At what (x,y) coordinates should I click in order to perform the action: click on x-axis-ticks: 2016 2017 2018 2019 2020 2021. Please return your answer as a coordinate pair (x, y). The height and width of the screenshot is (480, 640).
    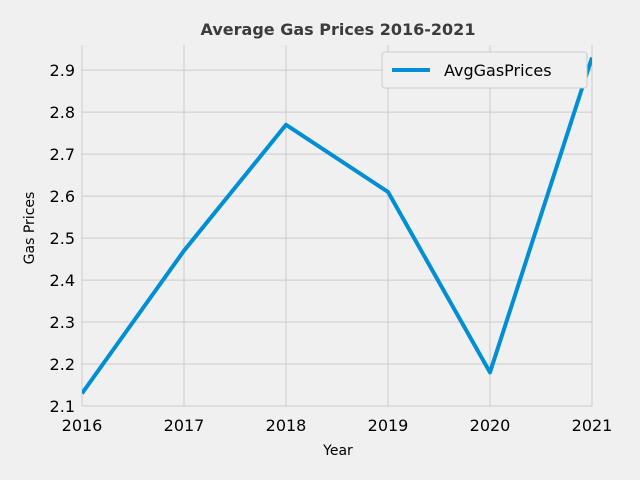
    Looking at the image, I should click on (337, 425).